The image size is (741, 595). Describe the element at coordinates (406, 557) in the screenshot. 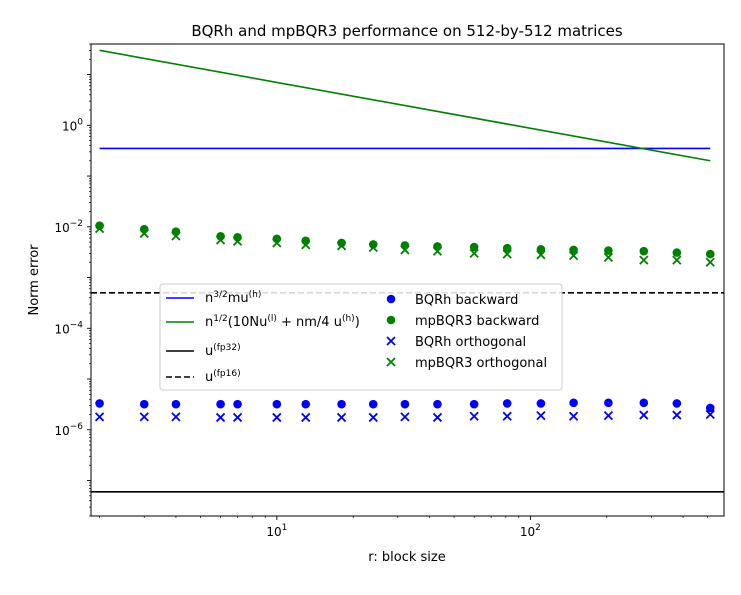

I see `x-axis-label: r: block size` at that location.